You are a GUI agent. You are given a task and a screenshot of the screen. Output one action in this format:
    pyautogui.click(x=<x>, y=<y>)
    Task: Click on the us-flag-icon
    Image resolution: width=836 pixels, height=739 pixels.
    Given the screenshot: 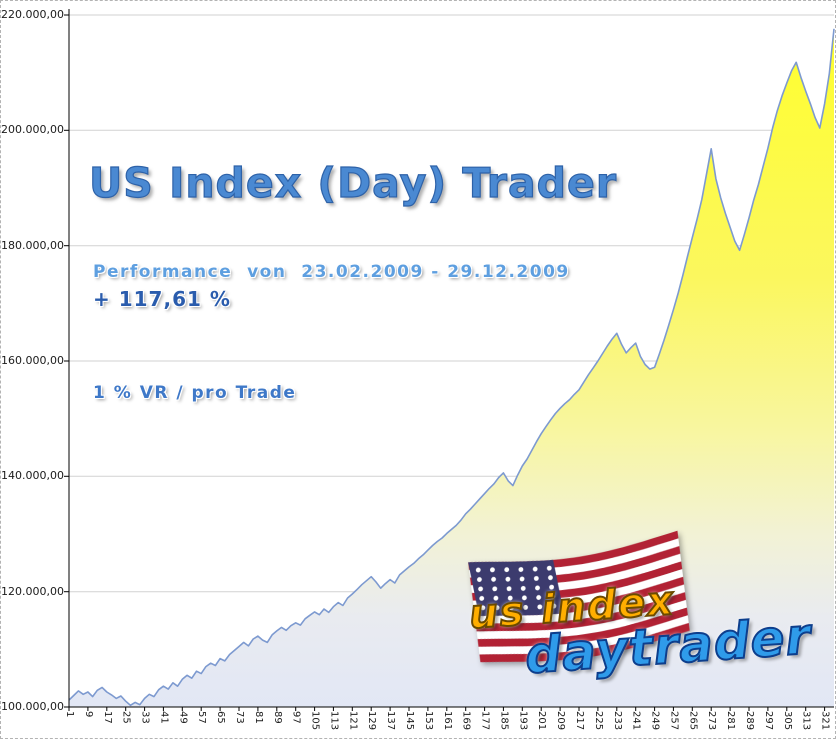 What is the action you would take?
    pyautogui.click(x=579, y=596)
    